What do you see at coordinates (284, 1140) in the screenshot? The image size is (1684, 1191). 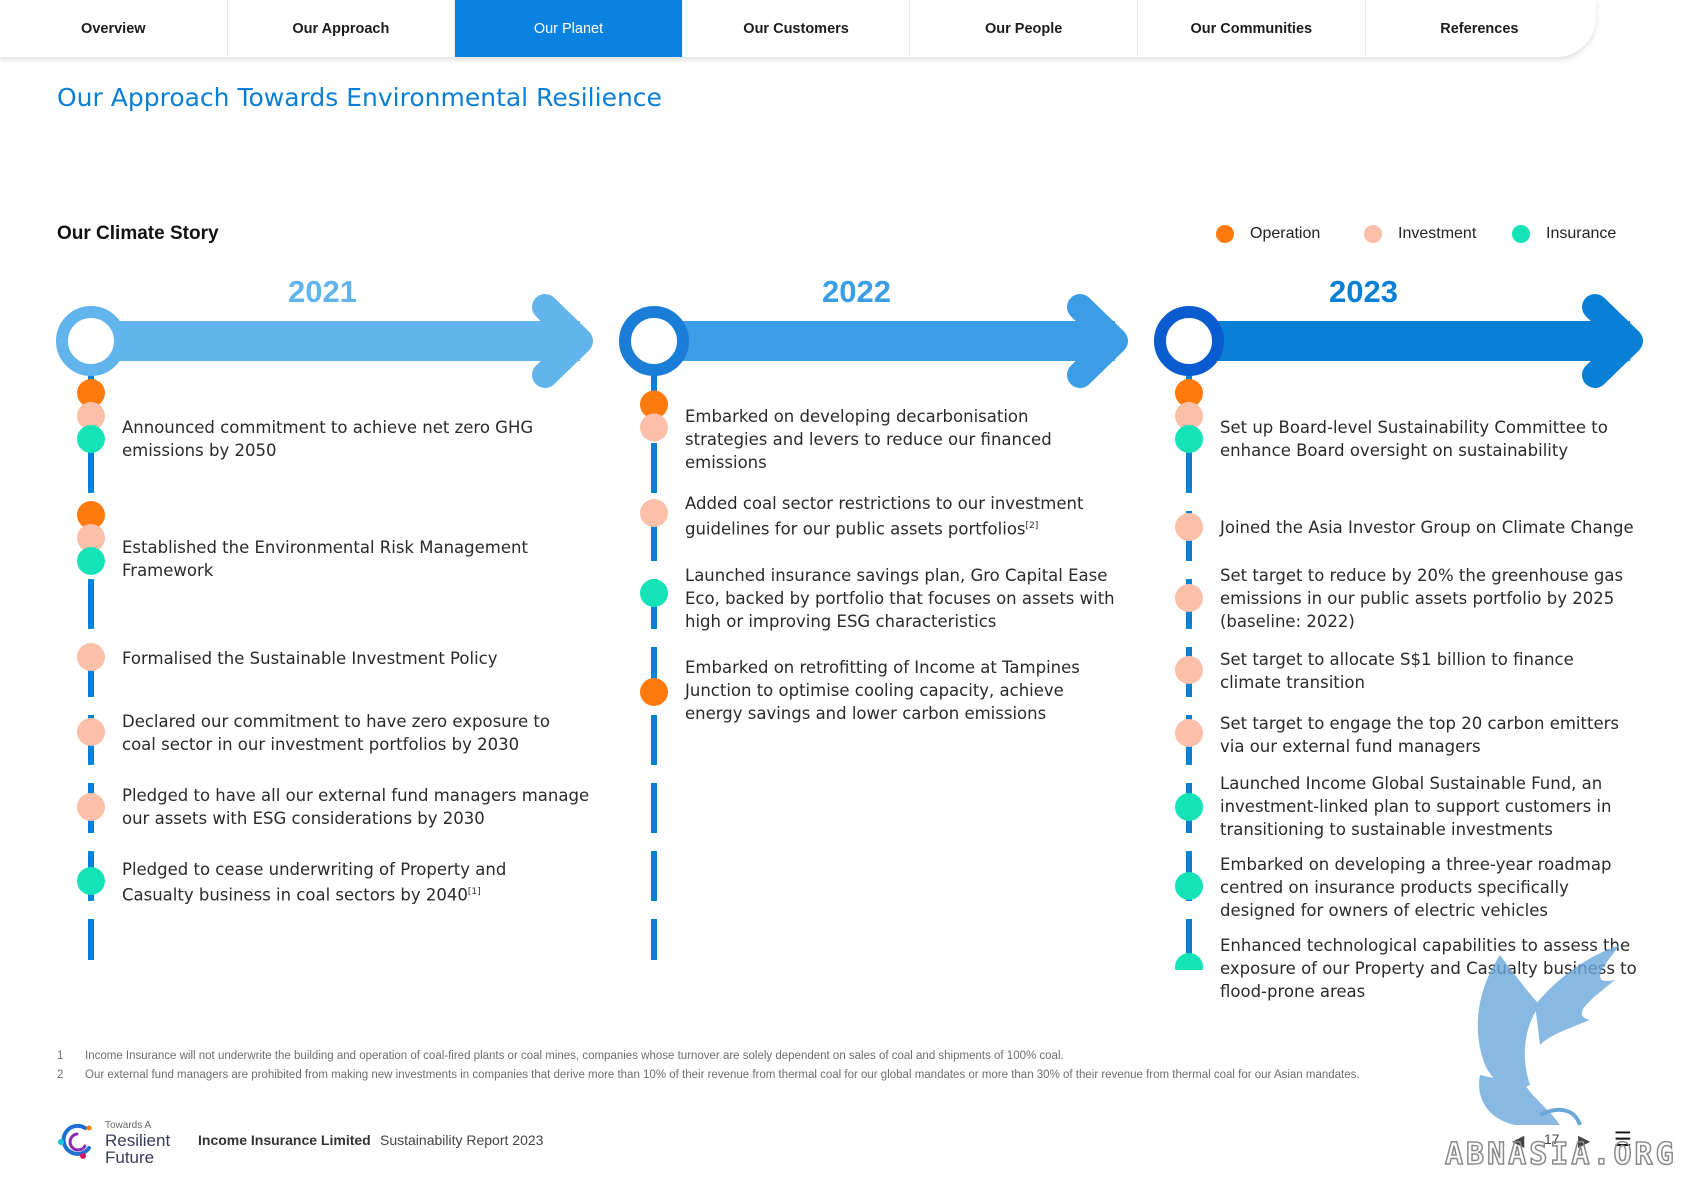 I see `footer-company: Income Insurance Limited` at bounding box center [284, 1140].